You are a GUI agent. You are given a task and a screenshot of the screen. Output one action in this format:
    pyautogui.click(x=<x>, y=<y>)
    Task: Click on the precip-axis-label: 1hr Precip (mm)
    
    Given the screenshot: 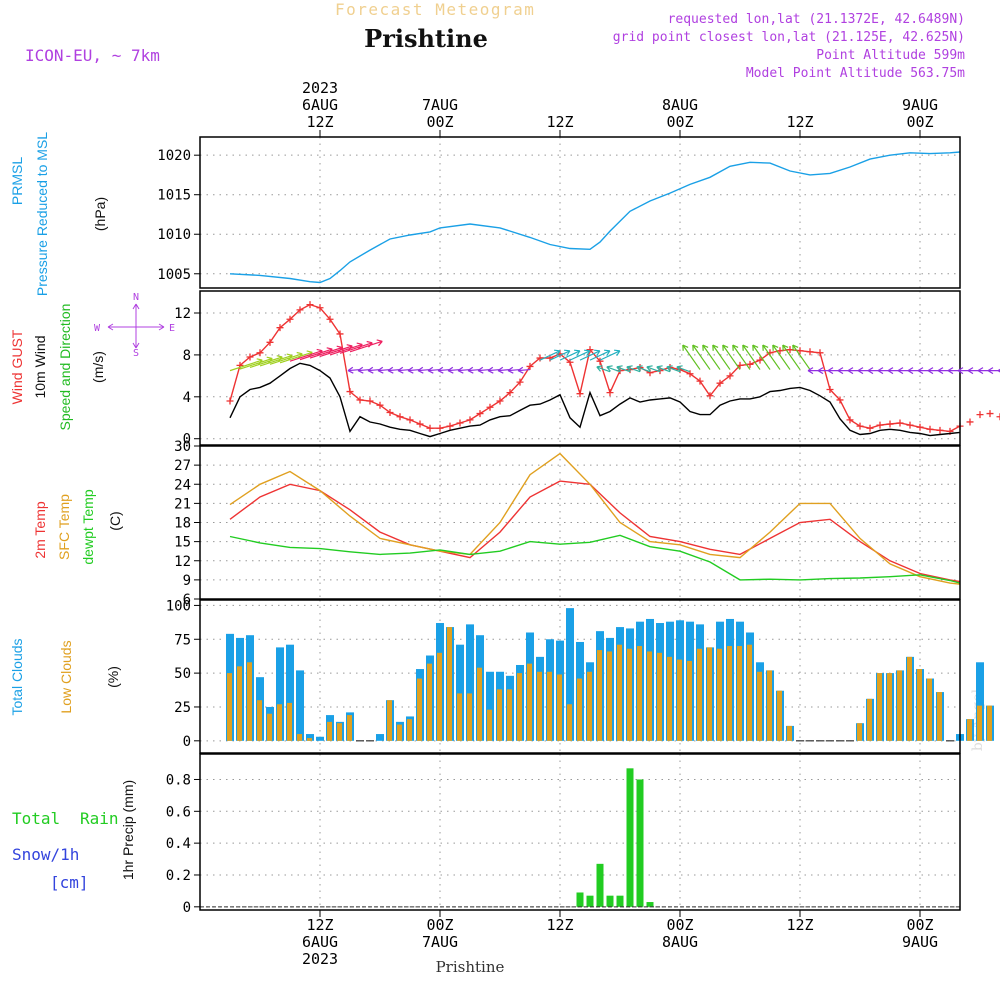 What is the action you would take?
    pyautogui.click(x=128, y=830)
    